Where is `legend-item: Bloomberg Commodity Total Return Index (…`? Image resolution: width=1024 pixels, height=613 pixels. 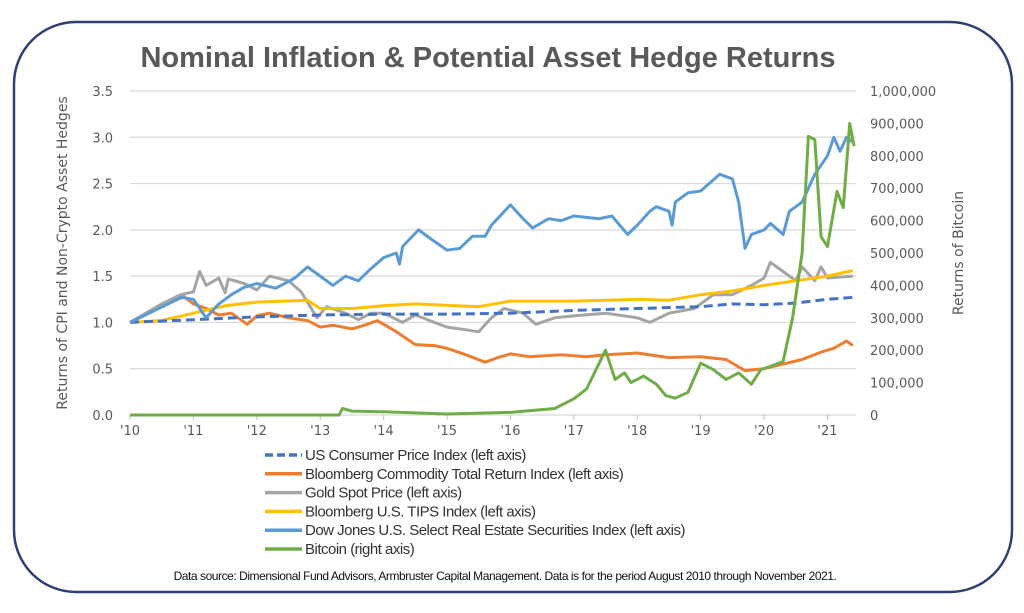 legend-item: Bloomberg Commodity Total Return Index (… is located at coordinates (444, 474).